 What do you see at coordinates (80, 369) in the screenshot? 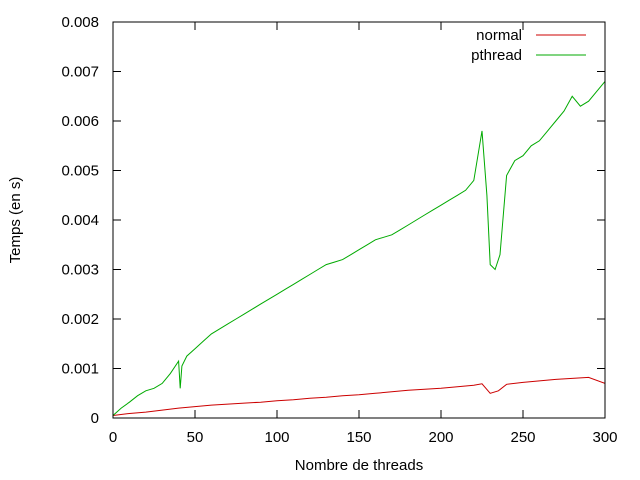
I see `y-tick-label-1: 0.001` at bounding box center [80, 369].